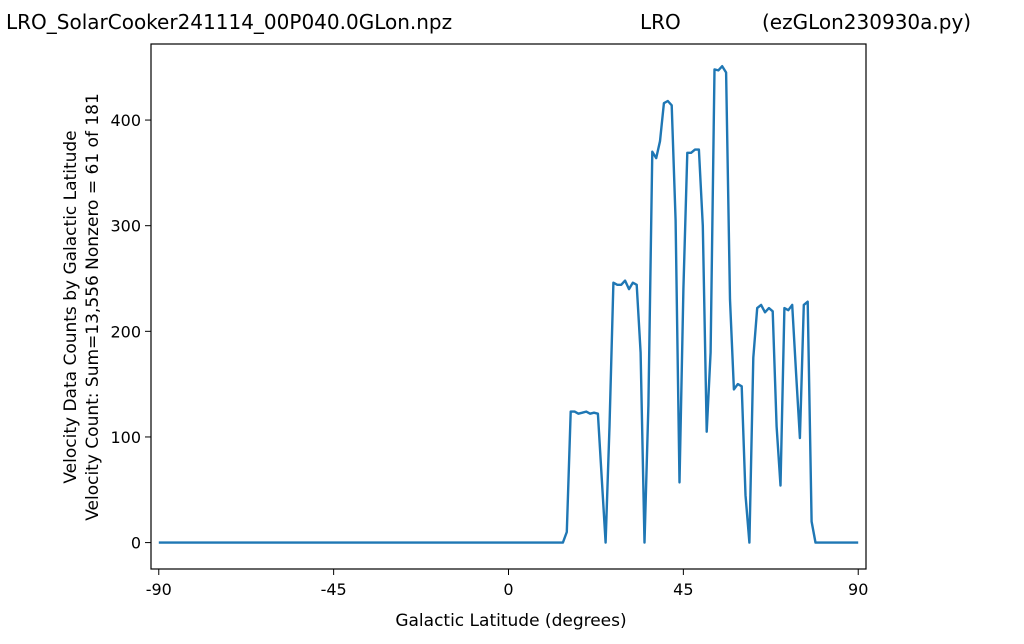 The height and width of the screenshot is (644, 1024). I want to click on x-tick-label: 0, so click(508, 589).